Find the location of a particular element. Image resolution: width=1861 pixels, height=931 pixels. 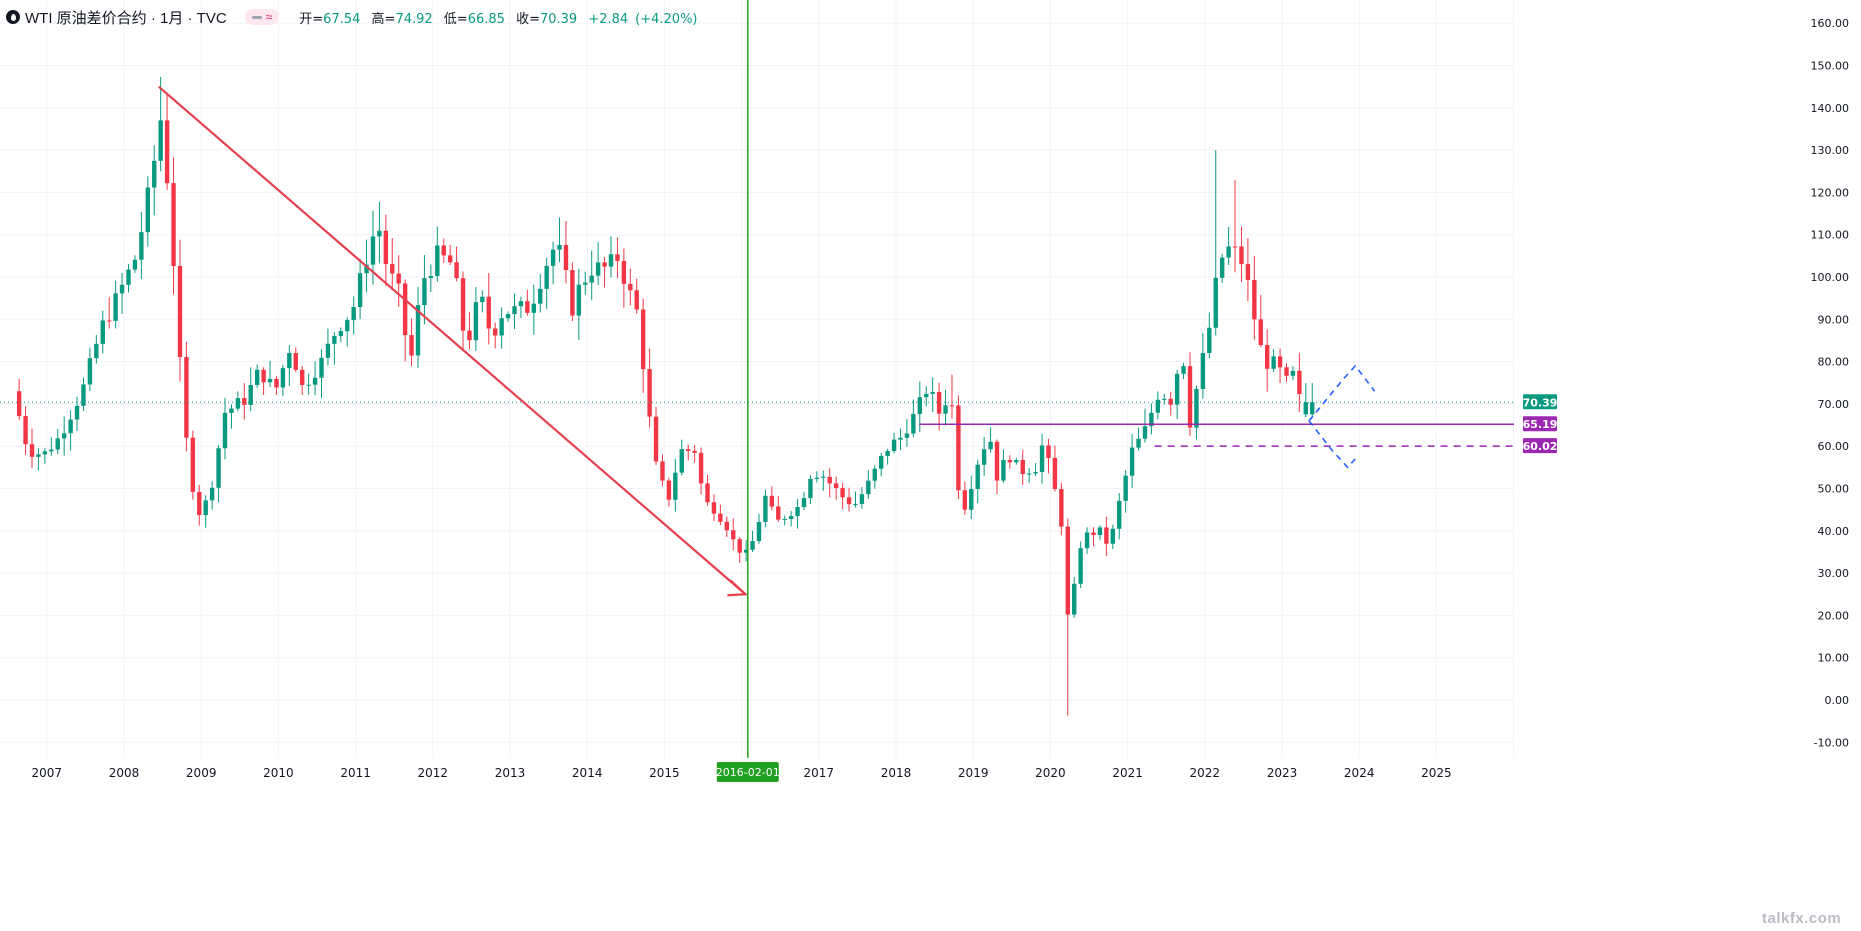

projection-down-path is located at coordinates (1332, 444).